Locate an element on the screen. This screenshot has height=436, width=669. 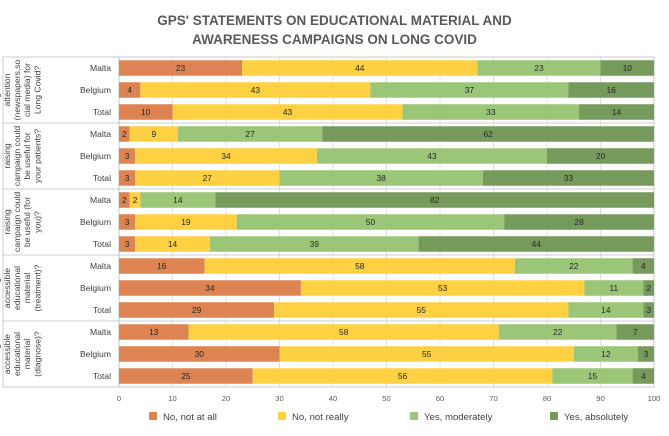
group-label-line: raising is located at coordinates (7, 222).